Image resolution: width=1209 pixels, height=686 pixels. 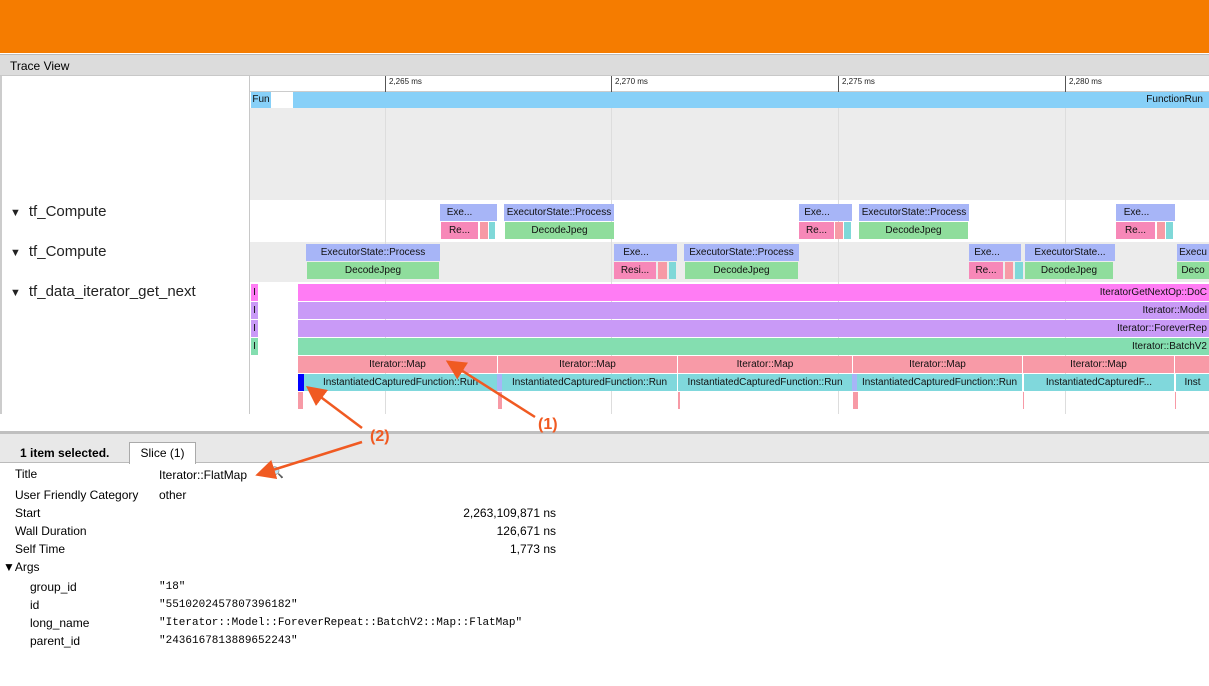 I want to click on ruler-tick: 2,270 ms, so click(x=629, y=84).